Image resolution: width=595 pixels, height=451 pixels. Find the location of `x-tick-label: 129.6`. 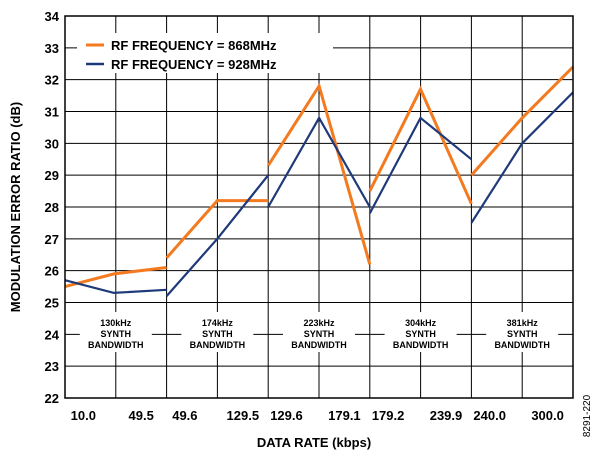

x-tick-label: 129.6 is located at coordinates (286, 415).